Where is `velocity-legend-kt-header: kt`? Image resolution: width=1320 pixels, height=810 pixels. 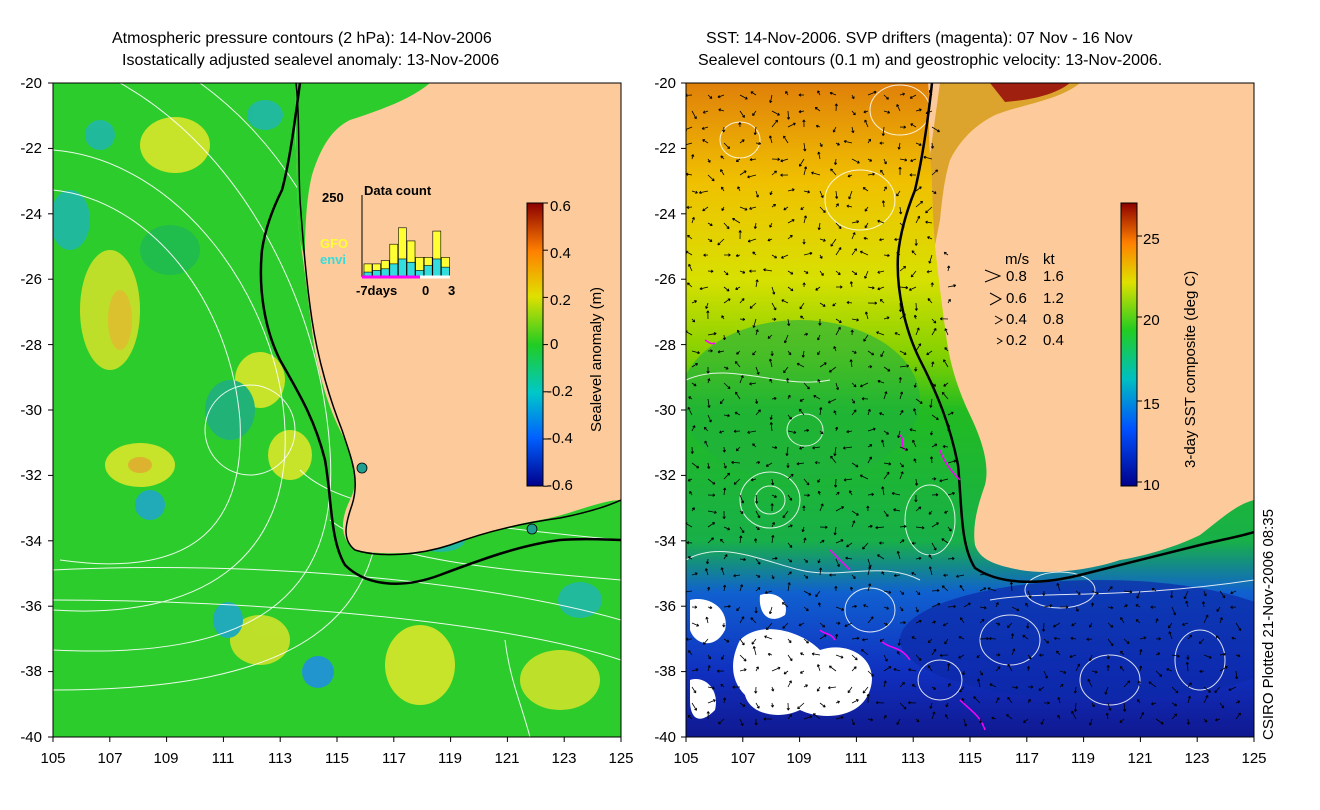 velocity-legend-kt-header: kt is located at coordinates (1049, 259).